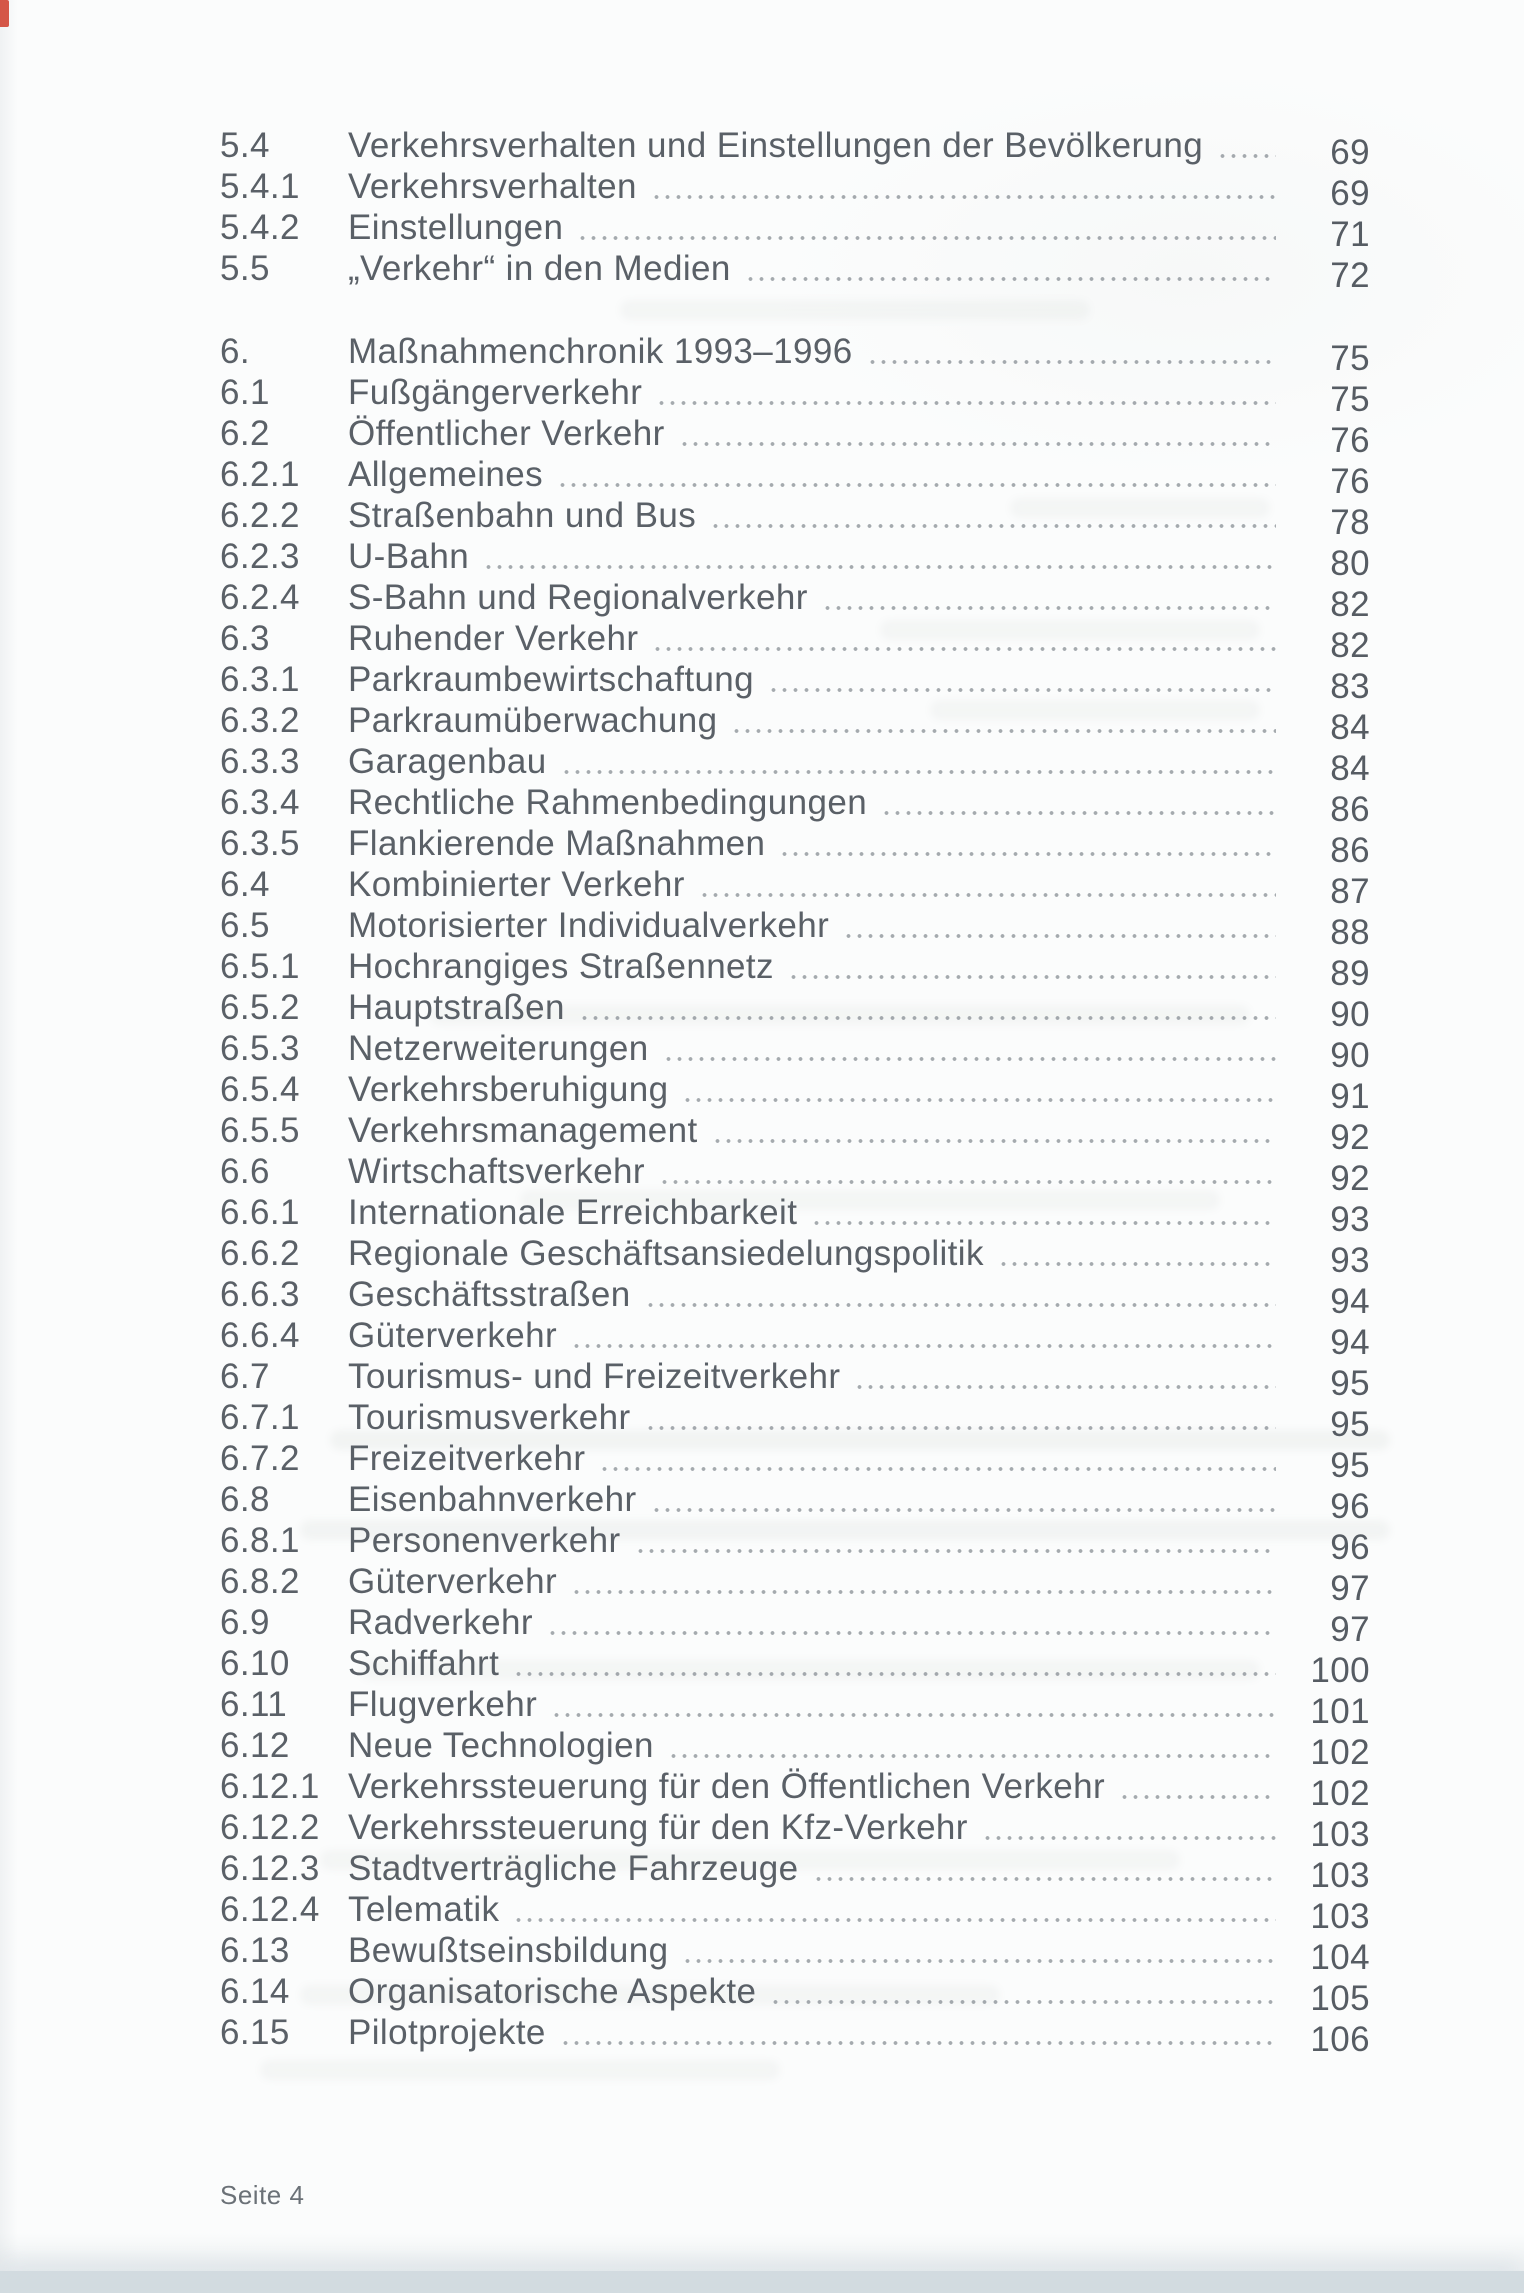  Describe the element at coordinates (260, 1253) in the screenshot. I see `toc-entry-number: 6.6.2` at that location.